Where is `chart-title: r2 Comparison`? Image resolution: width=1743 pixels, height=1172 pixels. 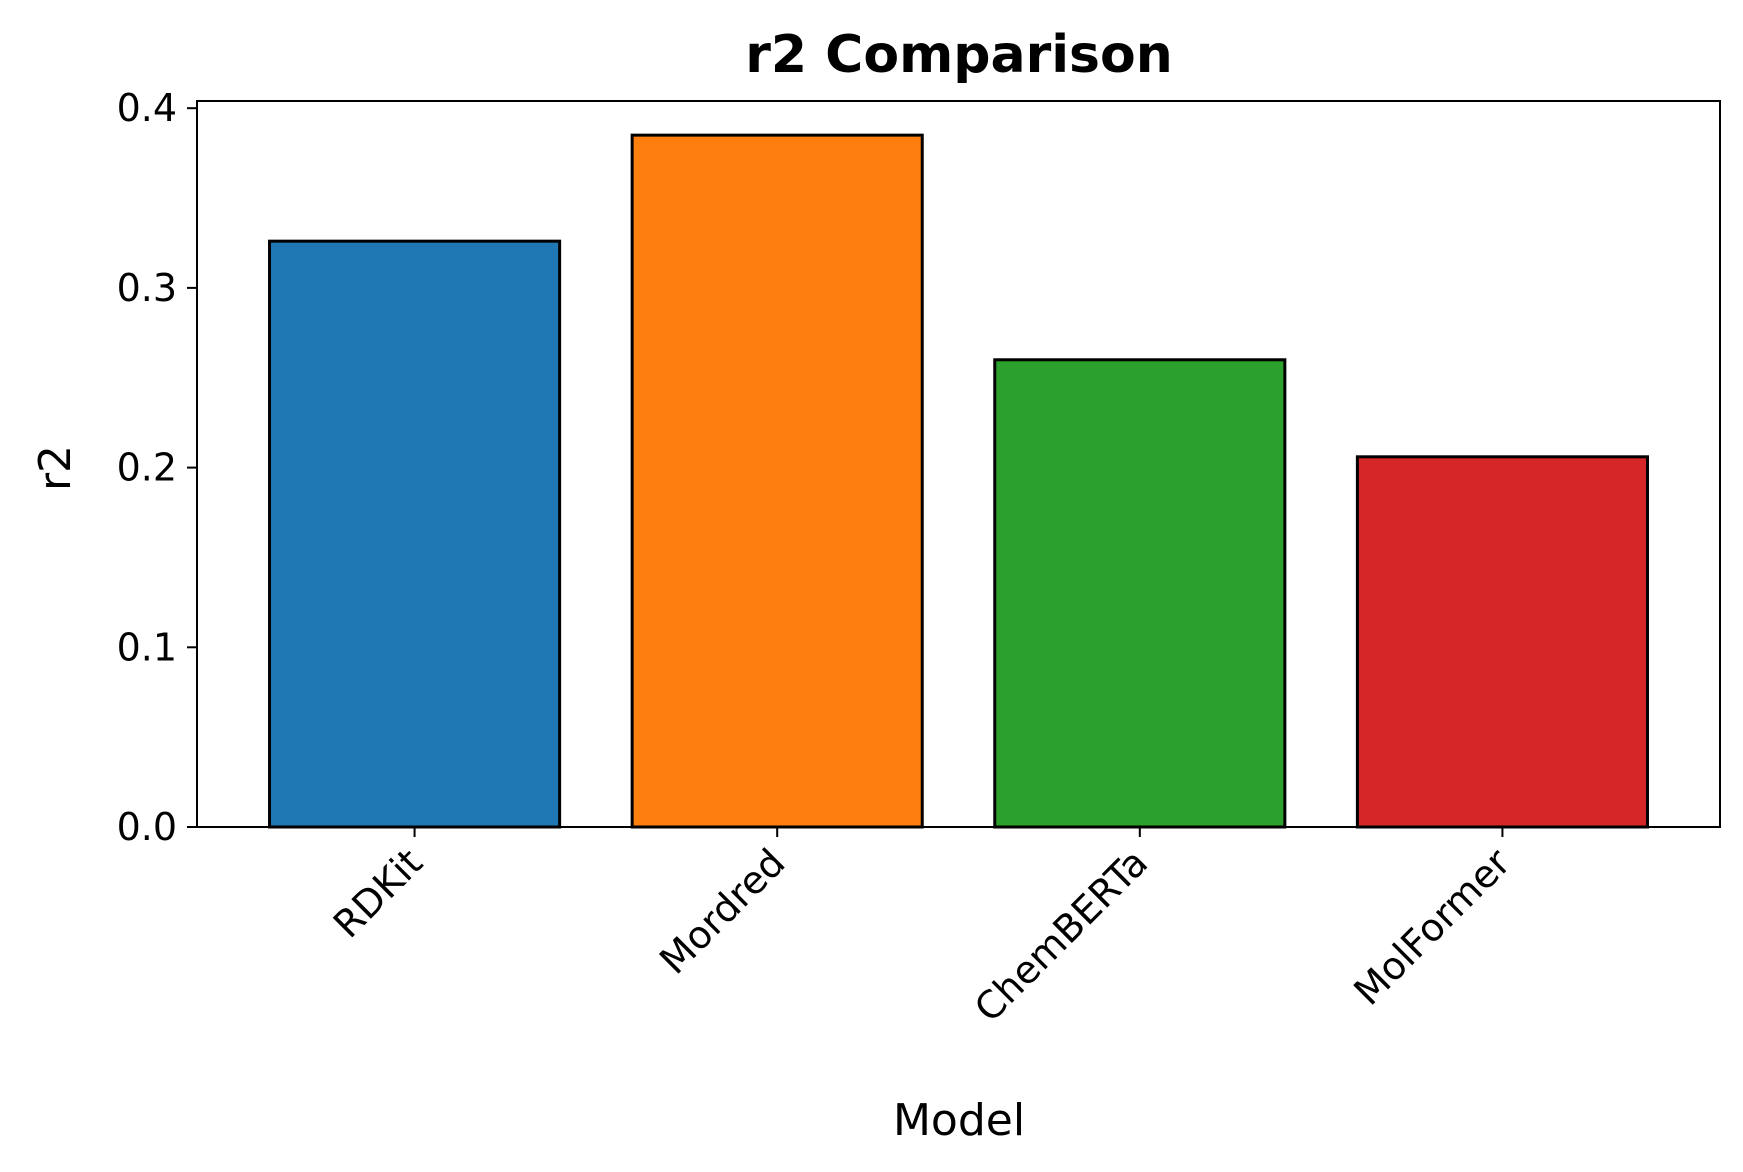 chart-title: r2 Comparison is located at coordinates (958, 55).